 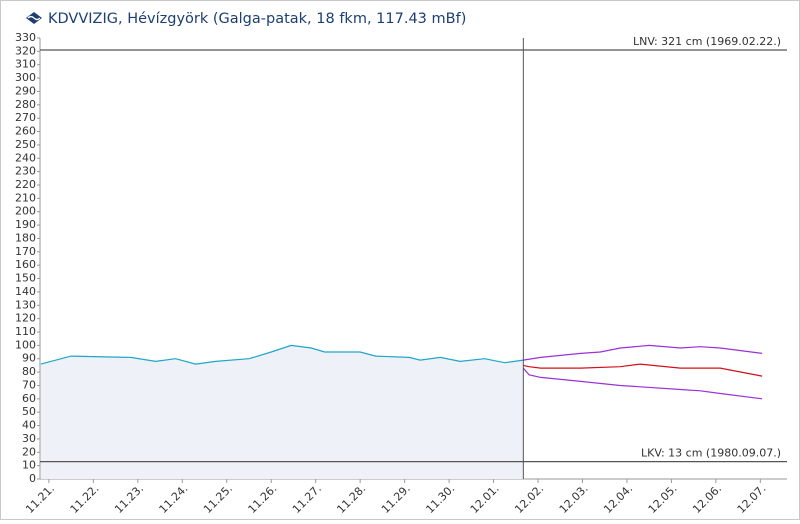 I want to click on y-tick-label: 110, so click(x=25, y=331).